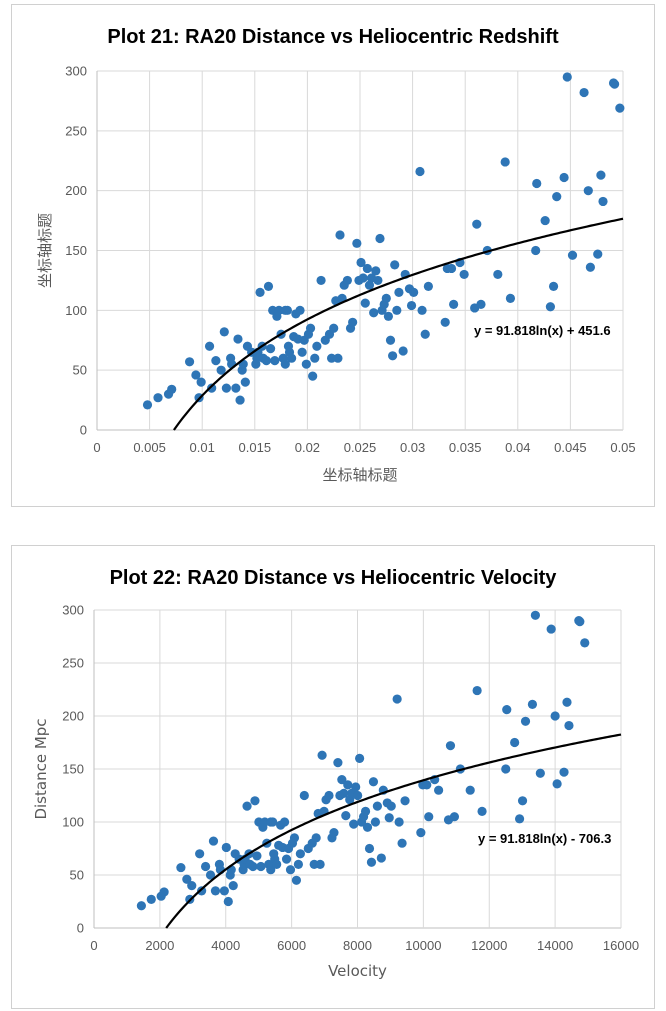 Image resolution: width=666 pixels, height=1011 pixels. I want to click on x-tick-label: 0.04, so click(517, 447).